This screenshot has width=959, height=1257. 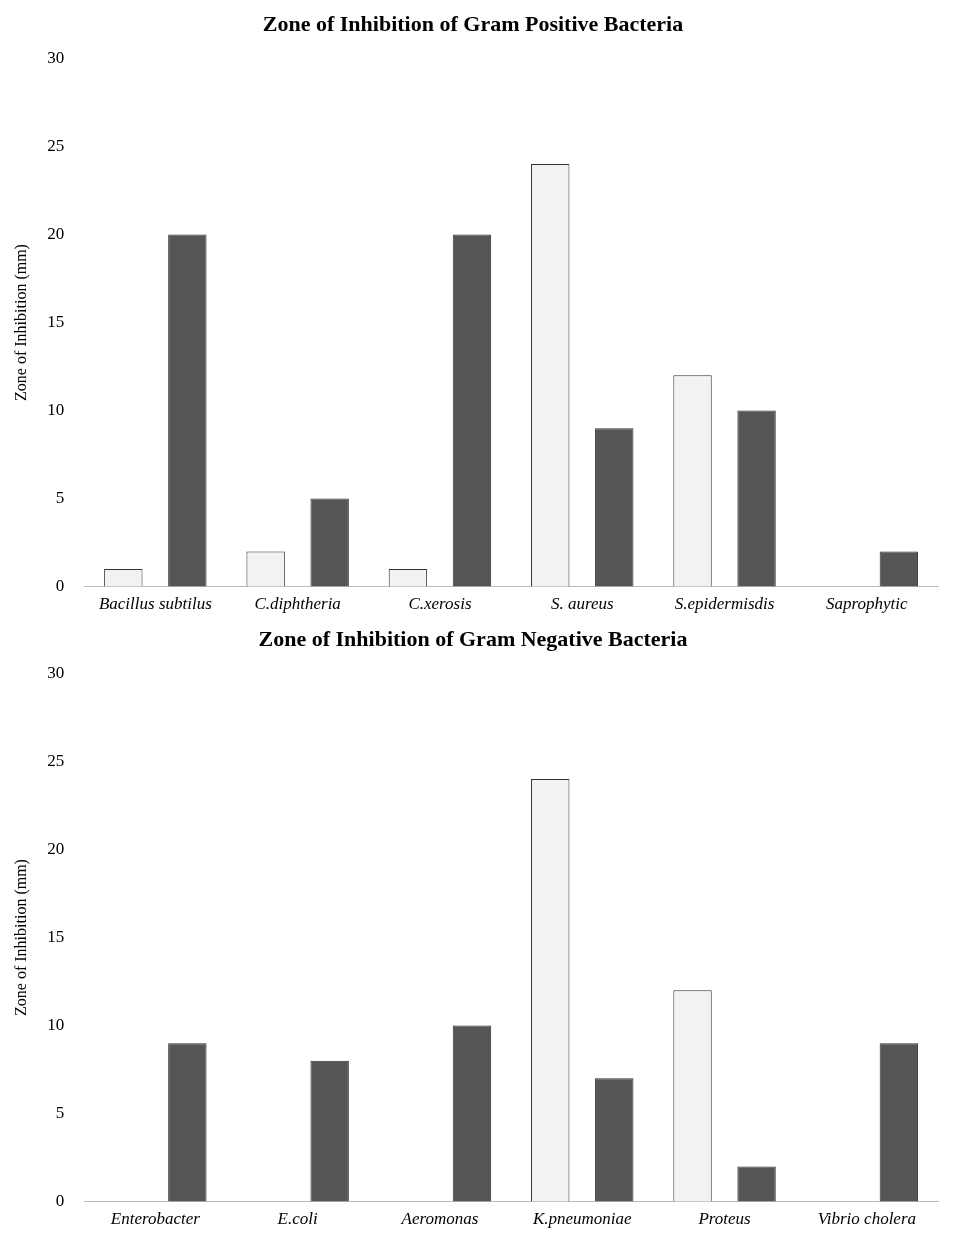 I want to click on x-tick-label: Proteus, so click(x=724, y=1219).